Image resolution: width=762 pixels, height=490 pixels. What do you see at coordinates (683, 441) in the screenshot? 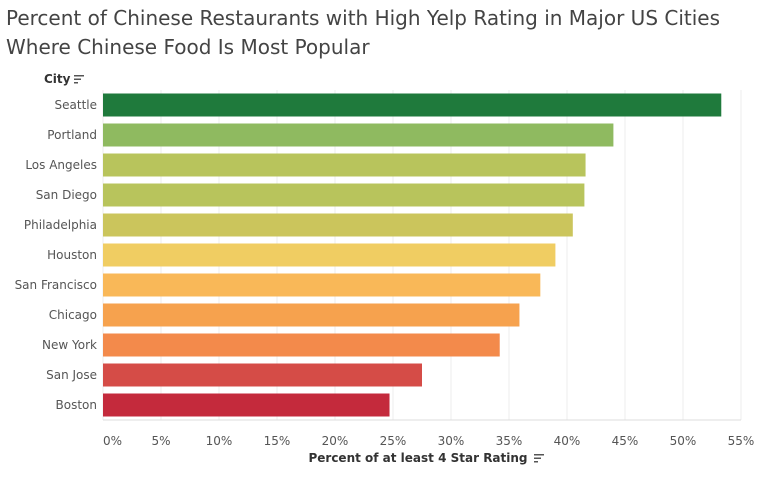
I see `x-tick-label: 50%` at bounding box center [683, 441].